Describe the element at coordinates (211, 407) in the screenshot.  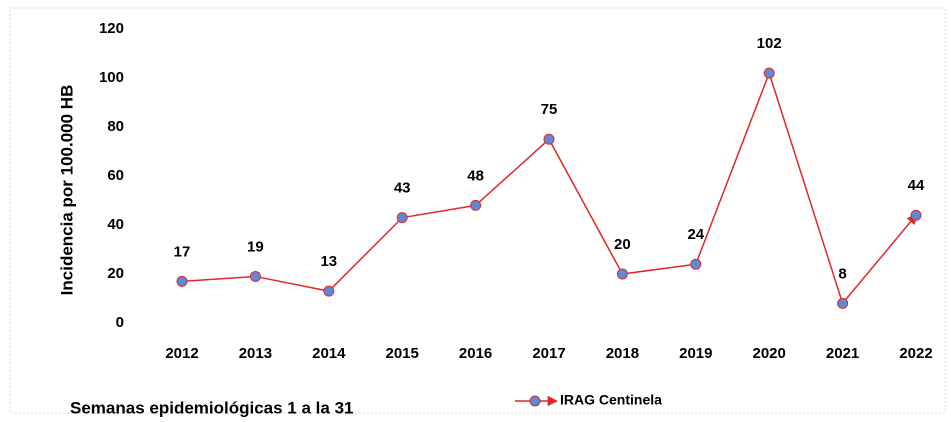
I see `x-axis-title: Semanas epidemiológicas 1 a la 31` at that location.